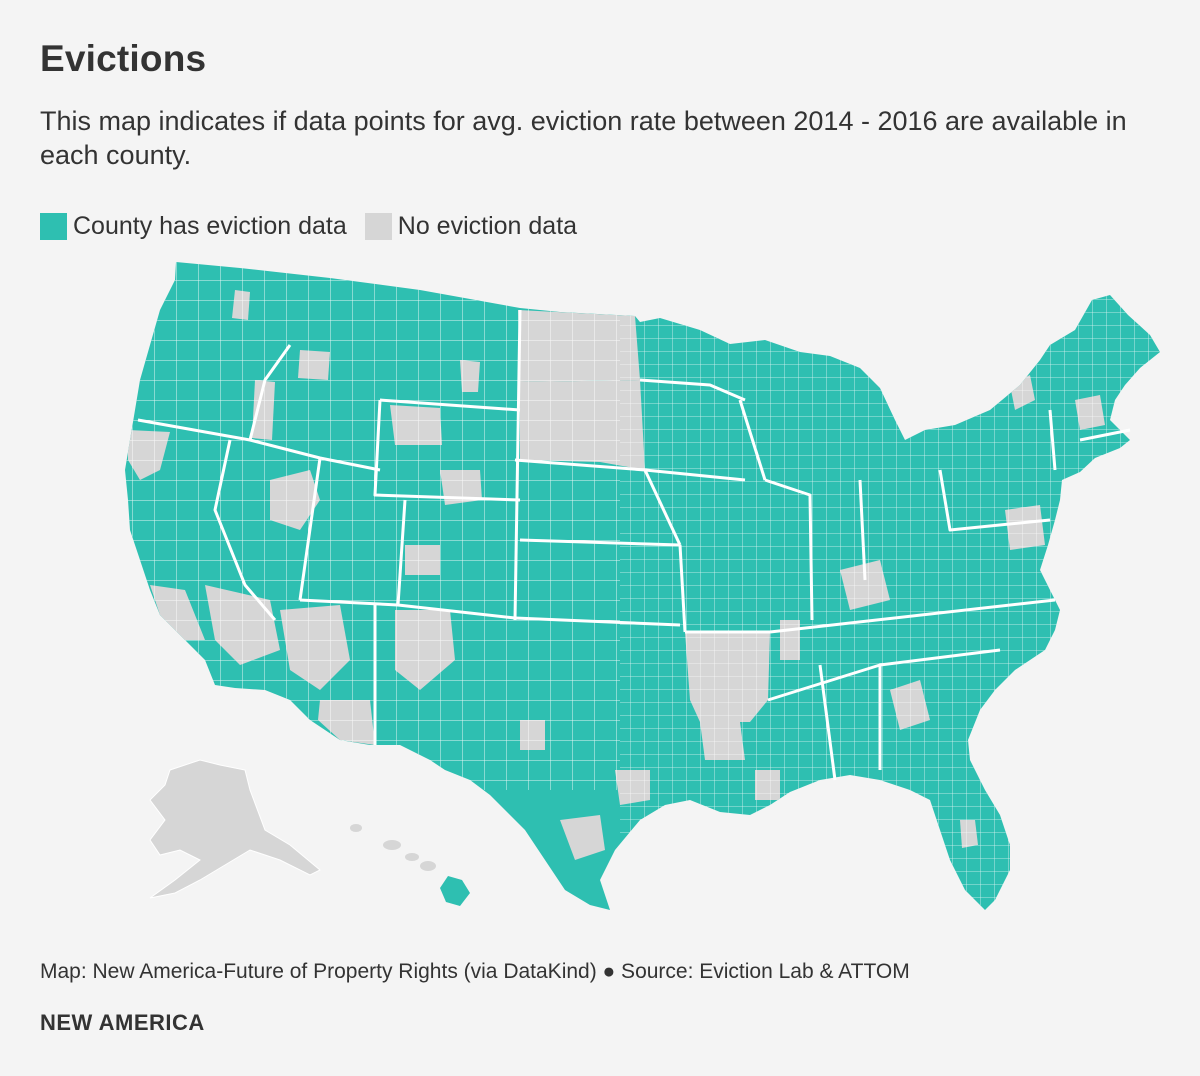  Describe the element at coordinates (582, 837) in the screenshot. I see `tx-south-gap` at that location.